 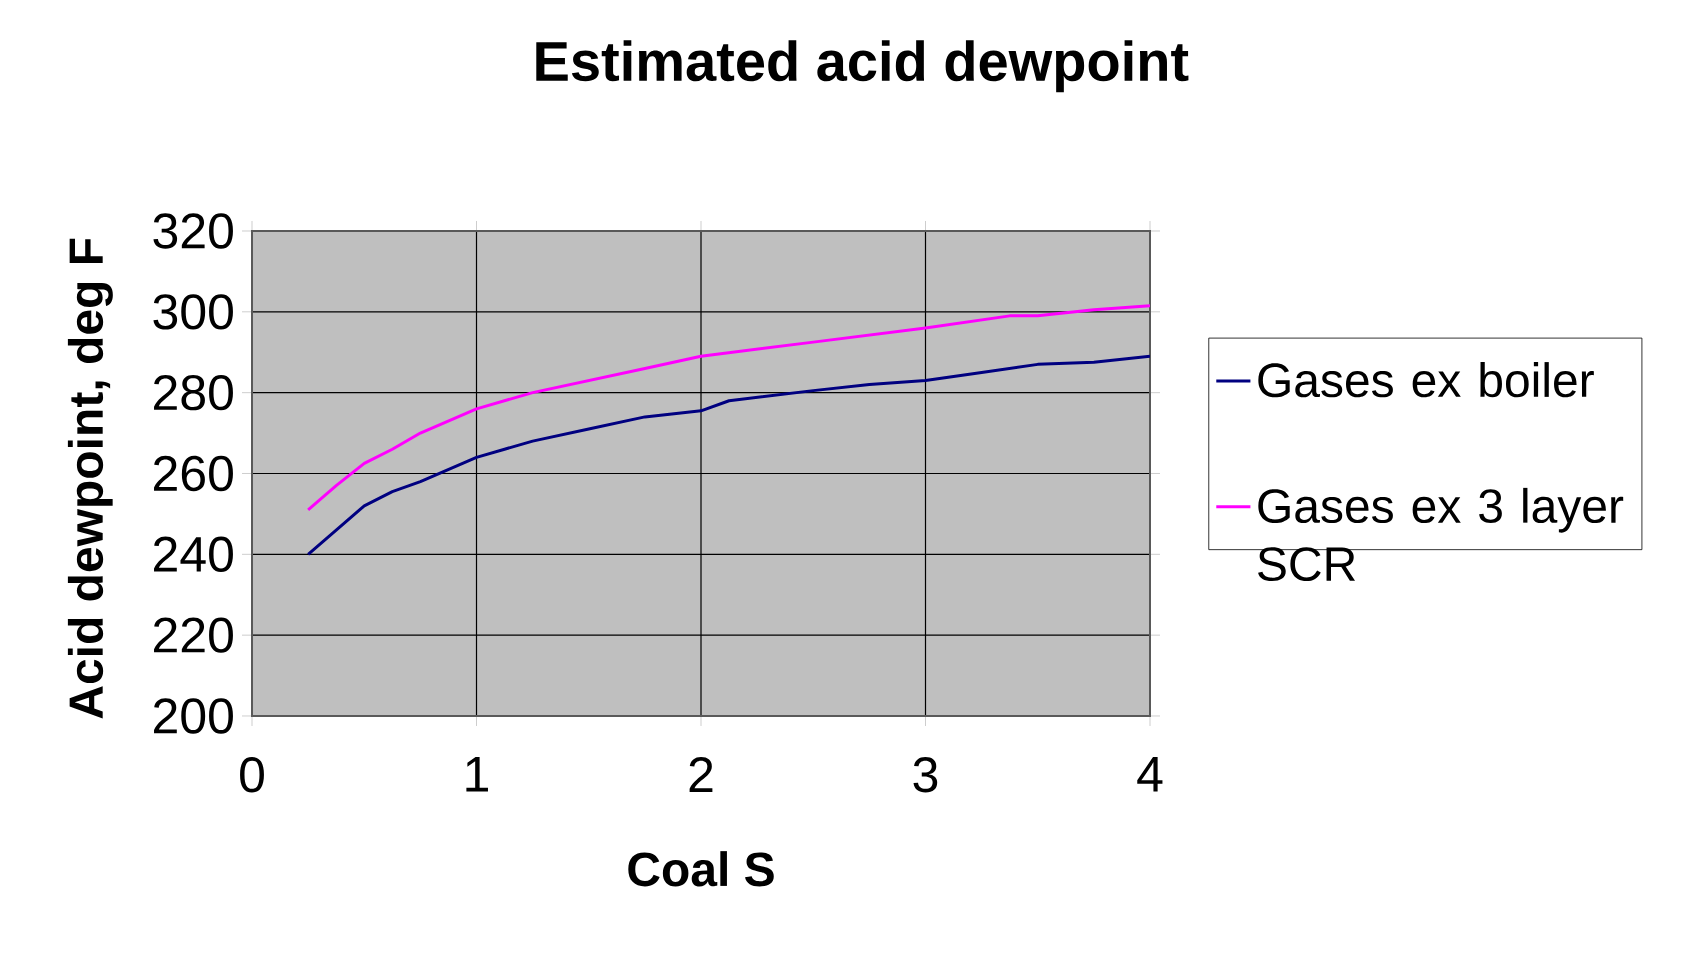 What do you see at coordinates (925, 775) in the screenshot?
I see `x-tick-label: 3` at bounding box center [925, 775].